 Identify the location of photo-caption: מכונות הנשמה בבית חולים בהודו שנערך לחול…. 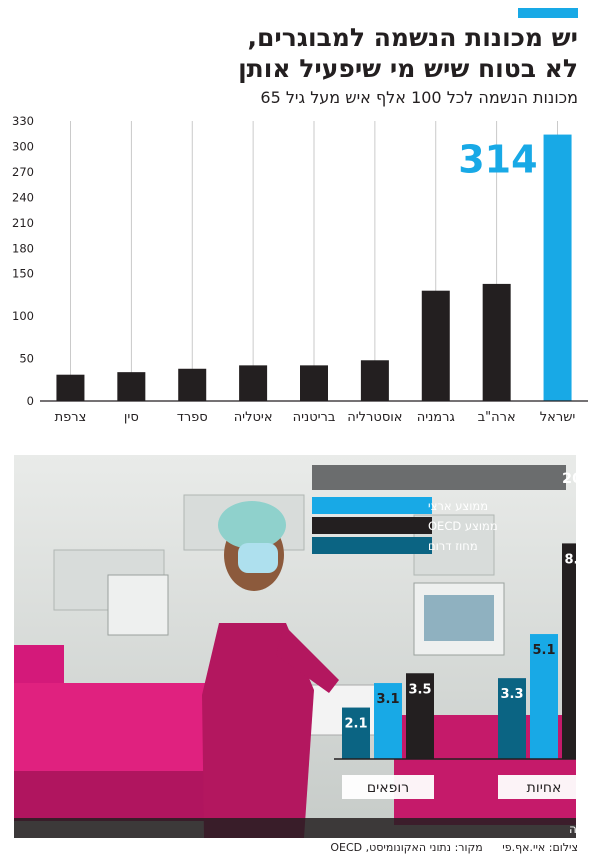
(572, 829).